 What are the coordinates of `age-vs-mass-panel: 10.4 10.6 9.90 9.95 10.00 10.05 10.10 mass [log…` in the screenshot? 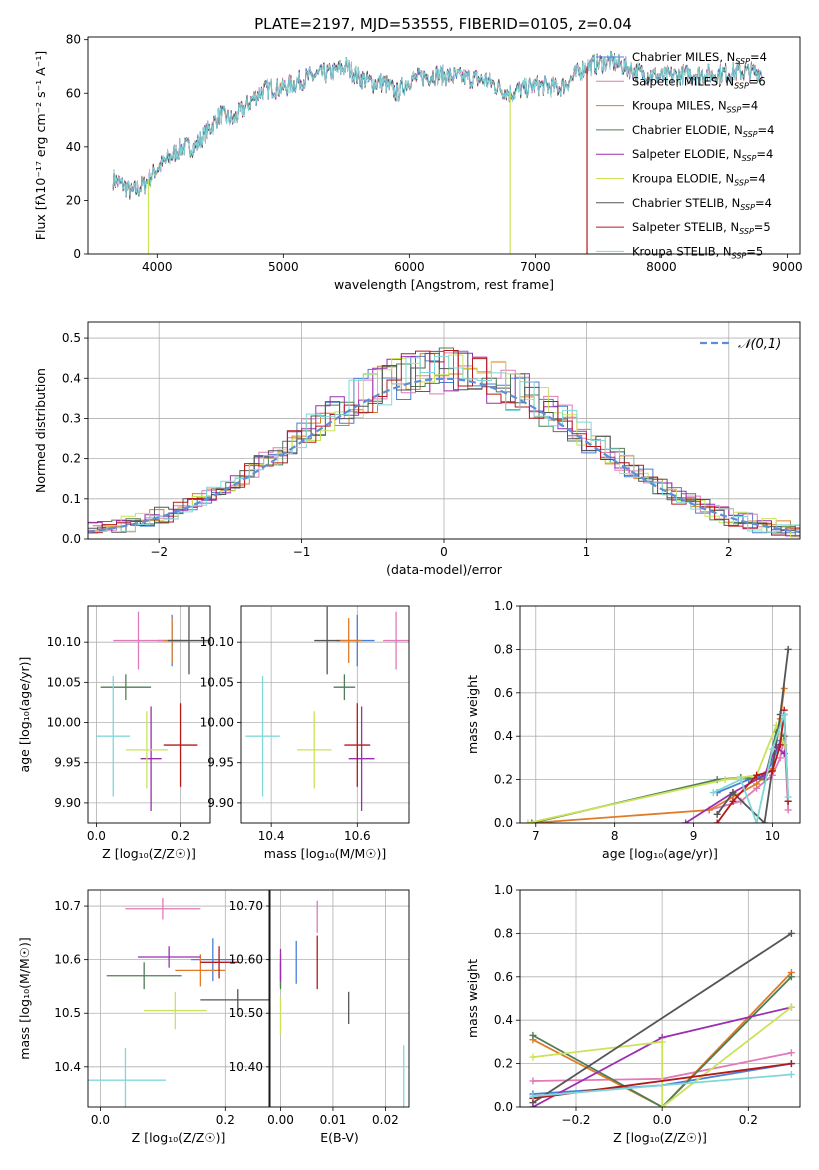 It's located at (305, 733).